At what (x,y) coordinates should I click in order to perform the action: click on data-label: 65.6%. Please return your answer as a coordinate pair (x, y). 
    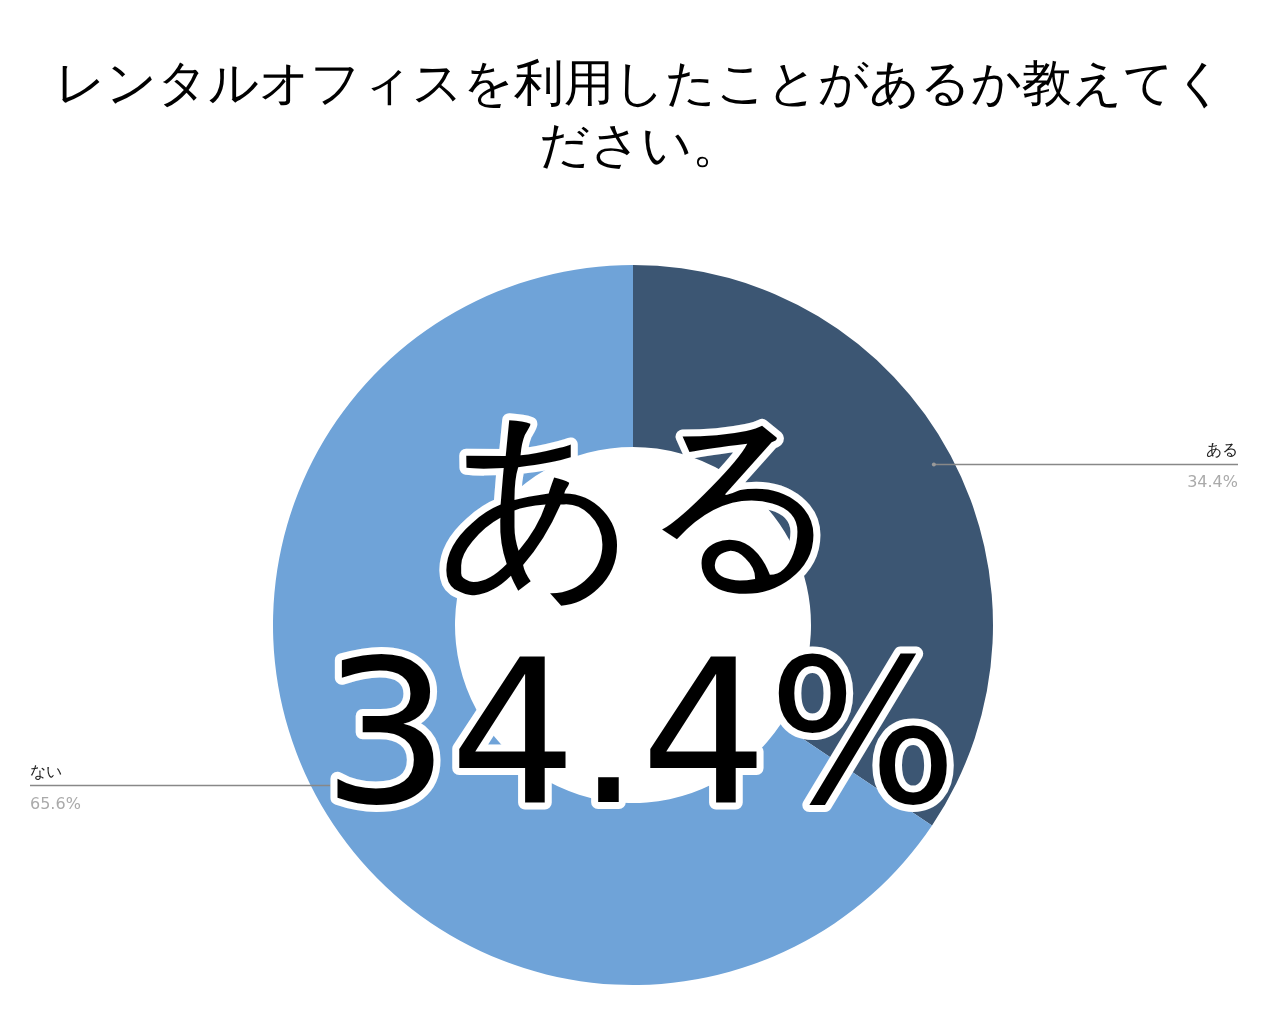
    Looking at the image, I should click on (55, 803).